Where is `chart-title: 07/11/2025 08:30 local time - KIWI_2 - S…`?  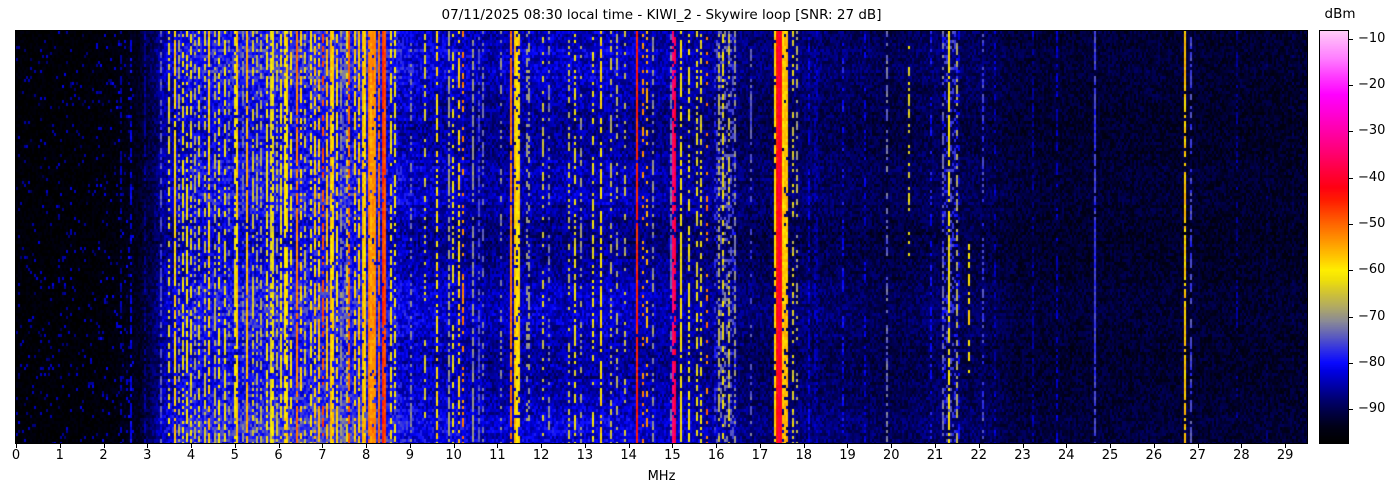
chart-title: 07/11/2025 08:30 local time - KIWI_2 - S… is located at coordinates (661, 15).